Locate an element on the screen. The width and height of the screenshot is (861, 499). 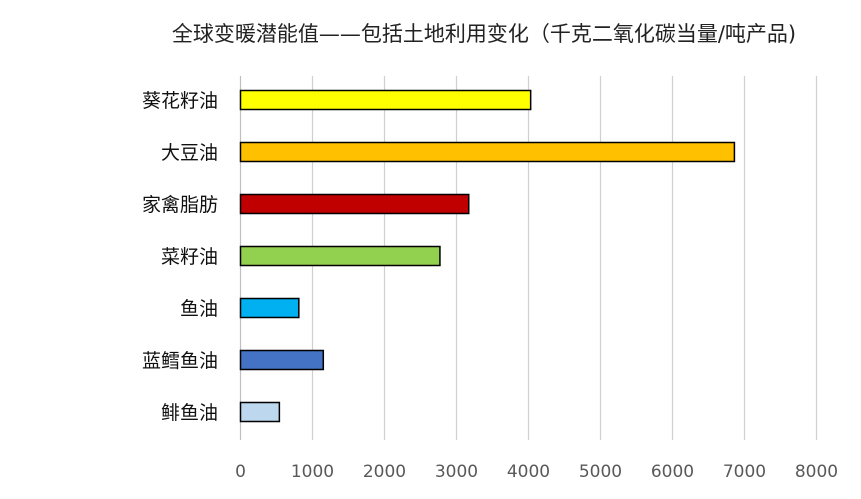
x-tick-label: 1000 is located at coordinates (312, 472).